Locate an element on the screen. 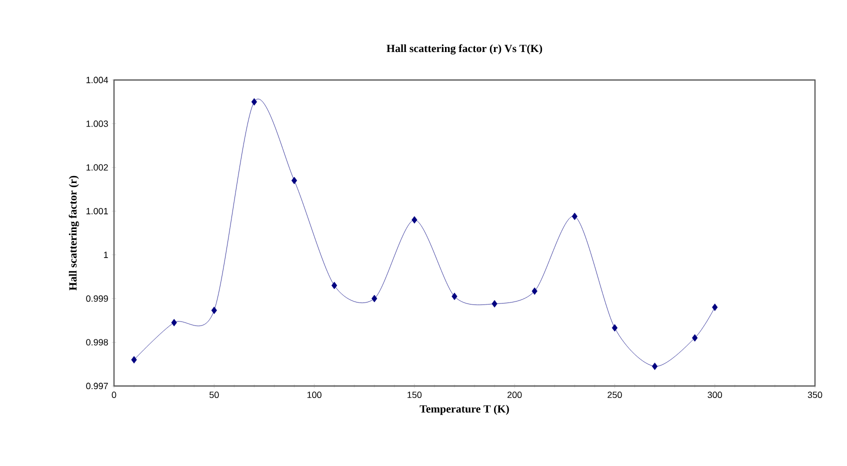  x-tick-label: 350 is located at coordinates (815, 395).